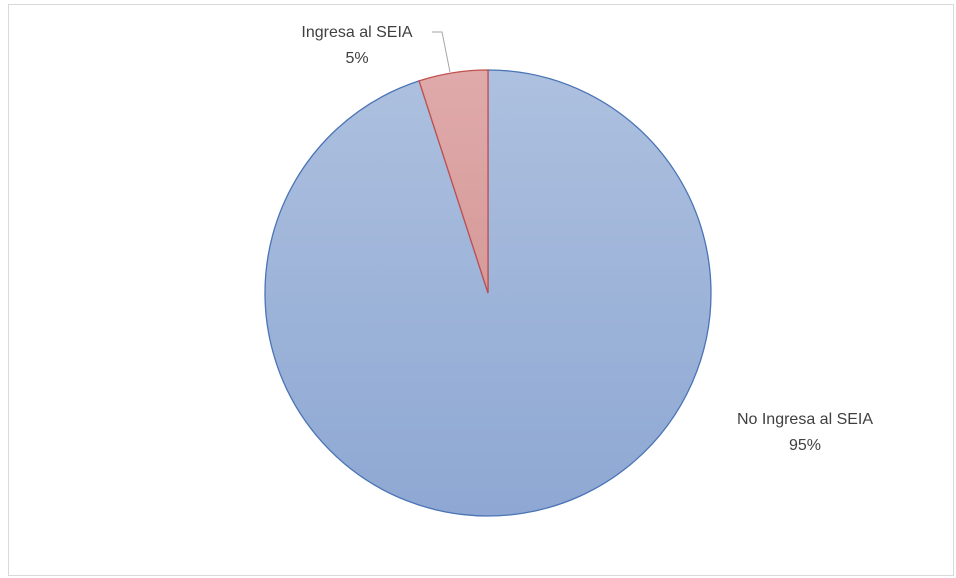 This screenshot has height=578, width=956. I want to click on slice-label-no-ingresa: No Ingresa al SEIA, so click(805, 419).